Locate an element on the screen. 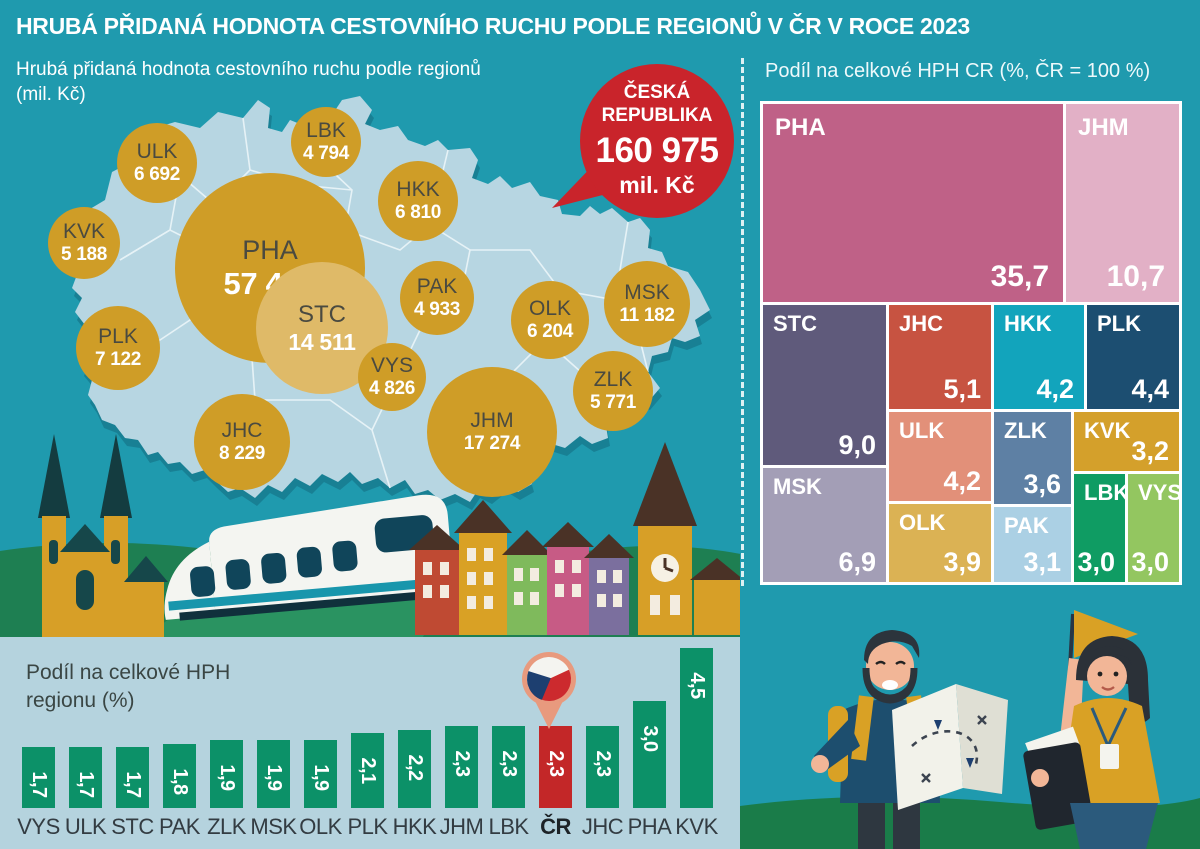  train-icon is located at coordinates (309, 557).